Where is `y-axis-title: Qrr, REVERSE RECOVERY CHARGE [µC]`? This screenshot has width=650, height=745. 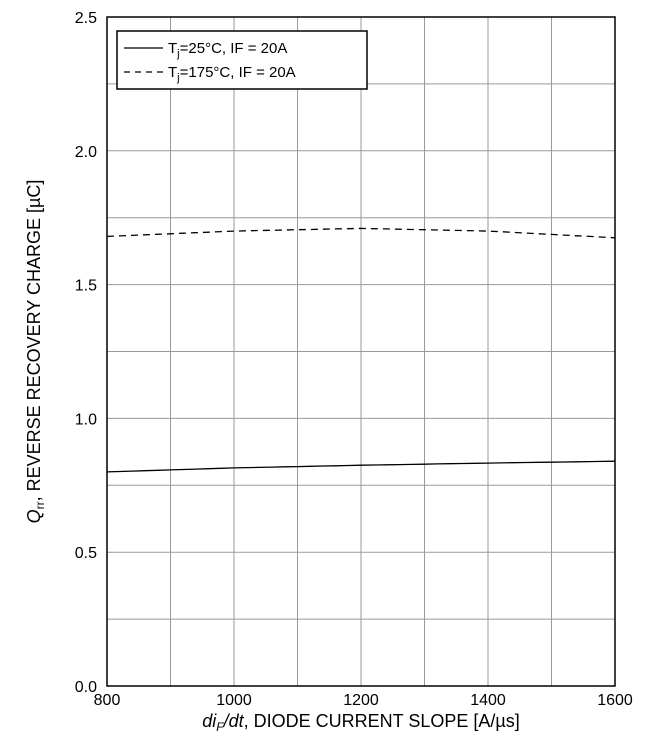
y-axis-title: Qrr, REVERSE RECOVERY CHARGE [µC] is located at coordinates (35, 352).